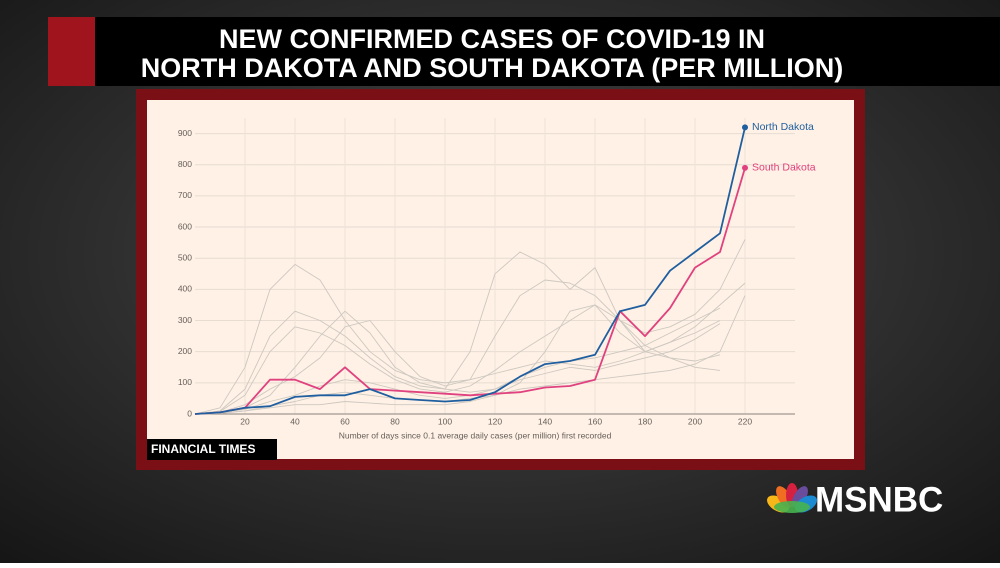  What do you see at coordinates (185, 351) in the screenshot?
I see `y-tick-label: 200` at bounding box center [185, 351].